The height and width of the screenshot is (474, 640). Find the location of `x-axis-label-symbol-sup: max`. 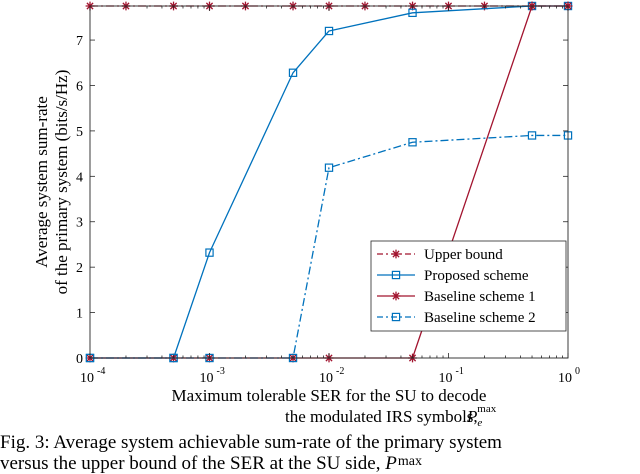

x-axis-label-symbol-sup: max is located at coordinates (486, 409).